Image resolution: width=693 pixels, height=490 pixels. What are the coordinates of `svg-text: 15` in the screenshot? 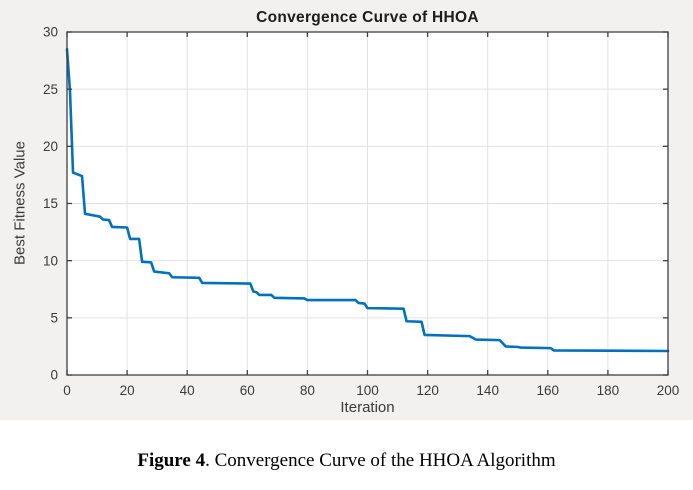 It's located at (50, 203).